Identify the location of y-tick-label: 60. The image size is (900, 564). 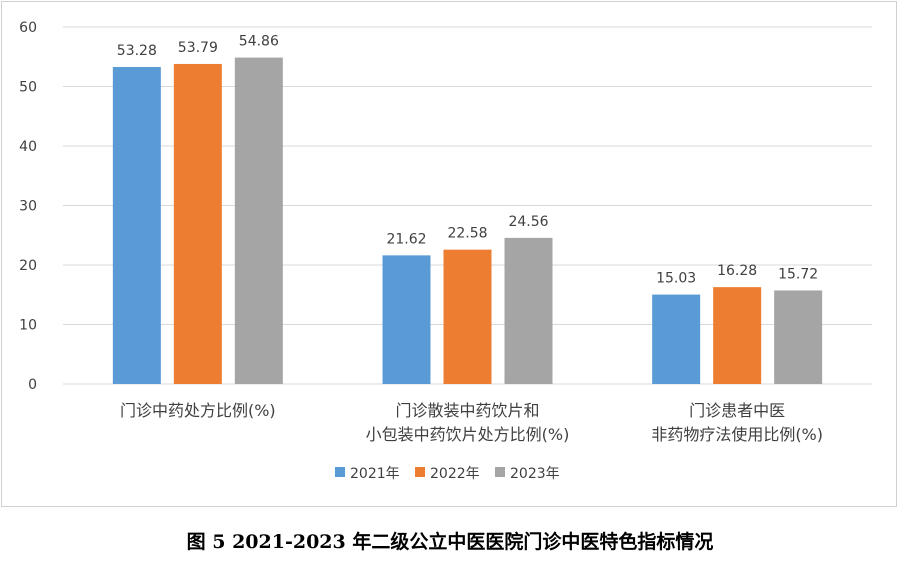
(28, 28).